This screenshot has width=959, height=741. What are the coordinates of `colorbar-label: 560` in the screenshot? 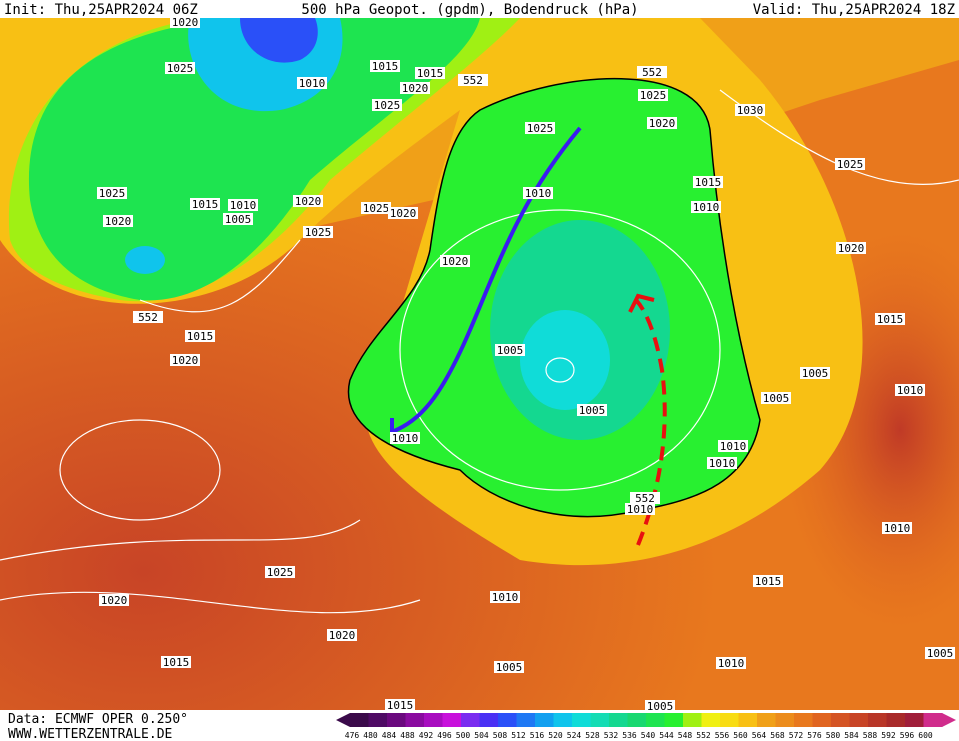 It's located at (740, 735).